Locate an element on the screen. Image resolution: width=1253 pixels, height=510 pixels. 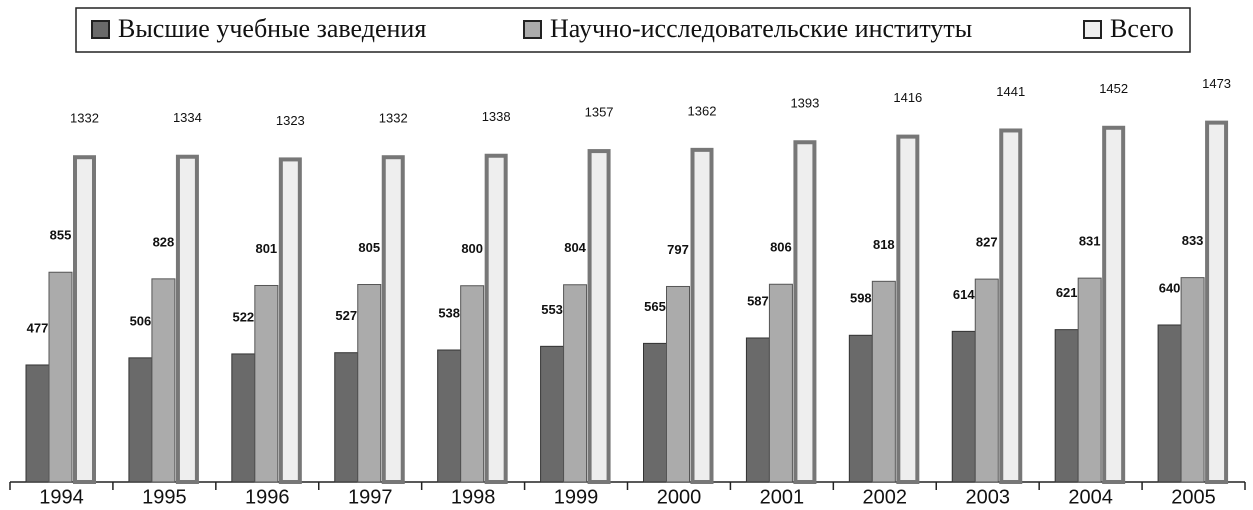
value-label: 1473 is located at coordinates (1216, 83).